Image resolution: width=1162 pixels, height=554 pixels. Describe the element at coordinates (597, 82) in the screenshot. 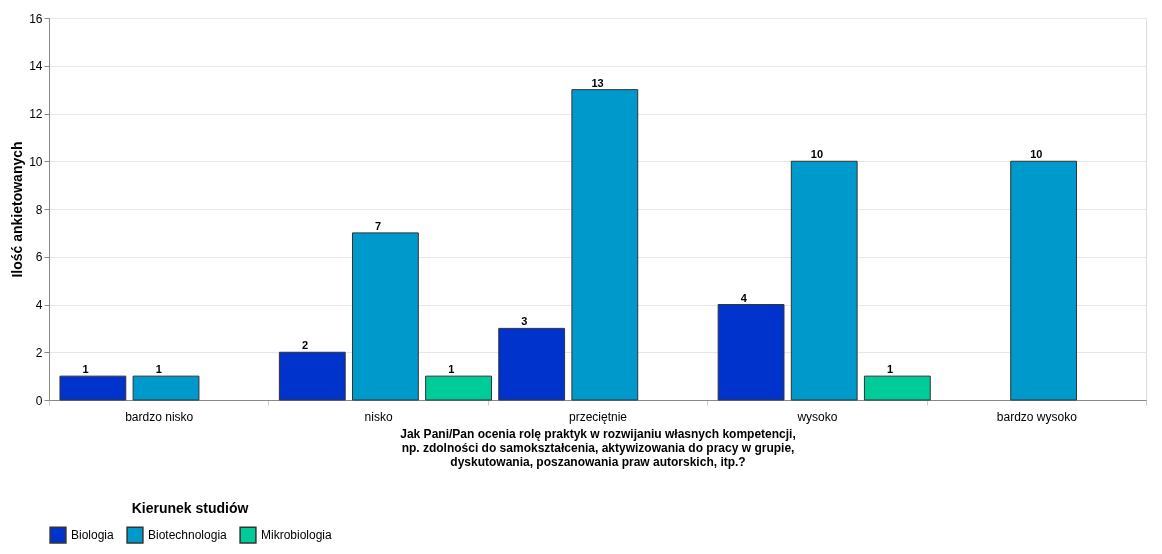

I see `data-label: 13` at that location.